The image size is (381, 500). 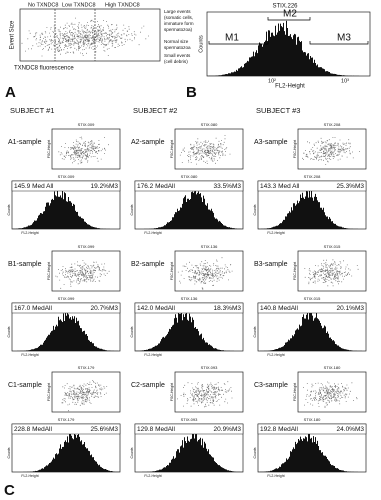 What do you see at coordinates (32, 110) in the screenshot?
I see `subject-heading: SUBJECT #1` at bounding box center [32, 110].